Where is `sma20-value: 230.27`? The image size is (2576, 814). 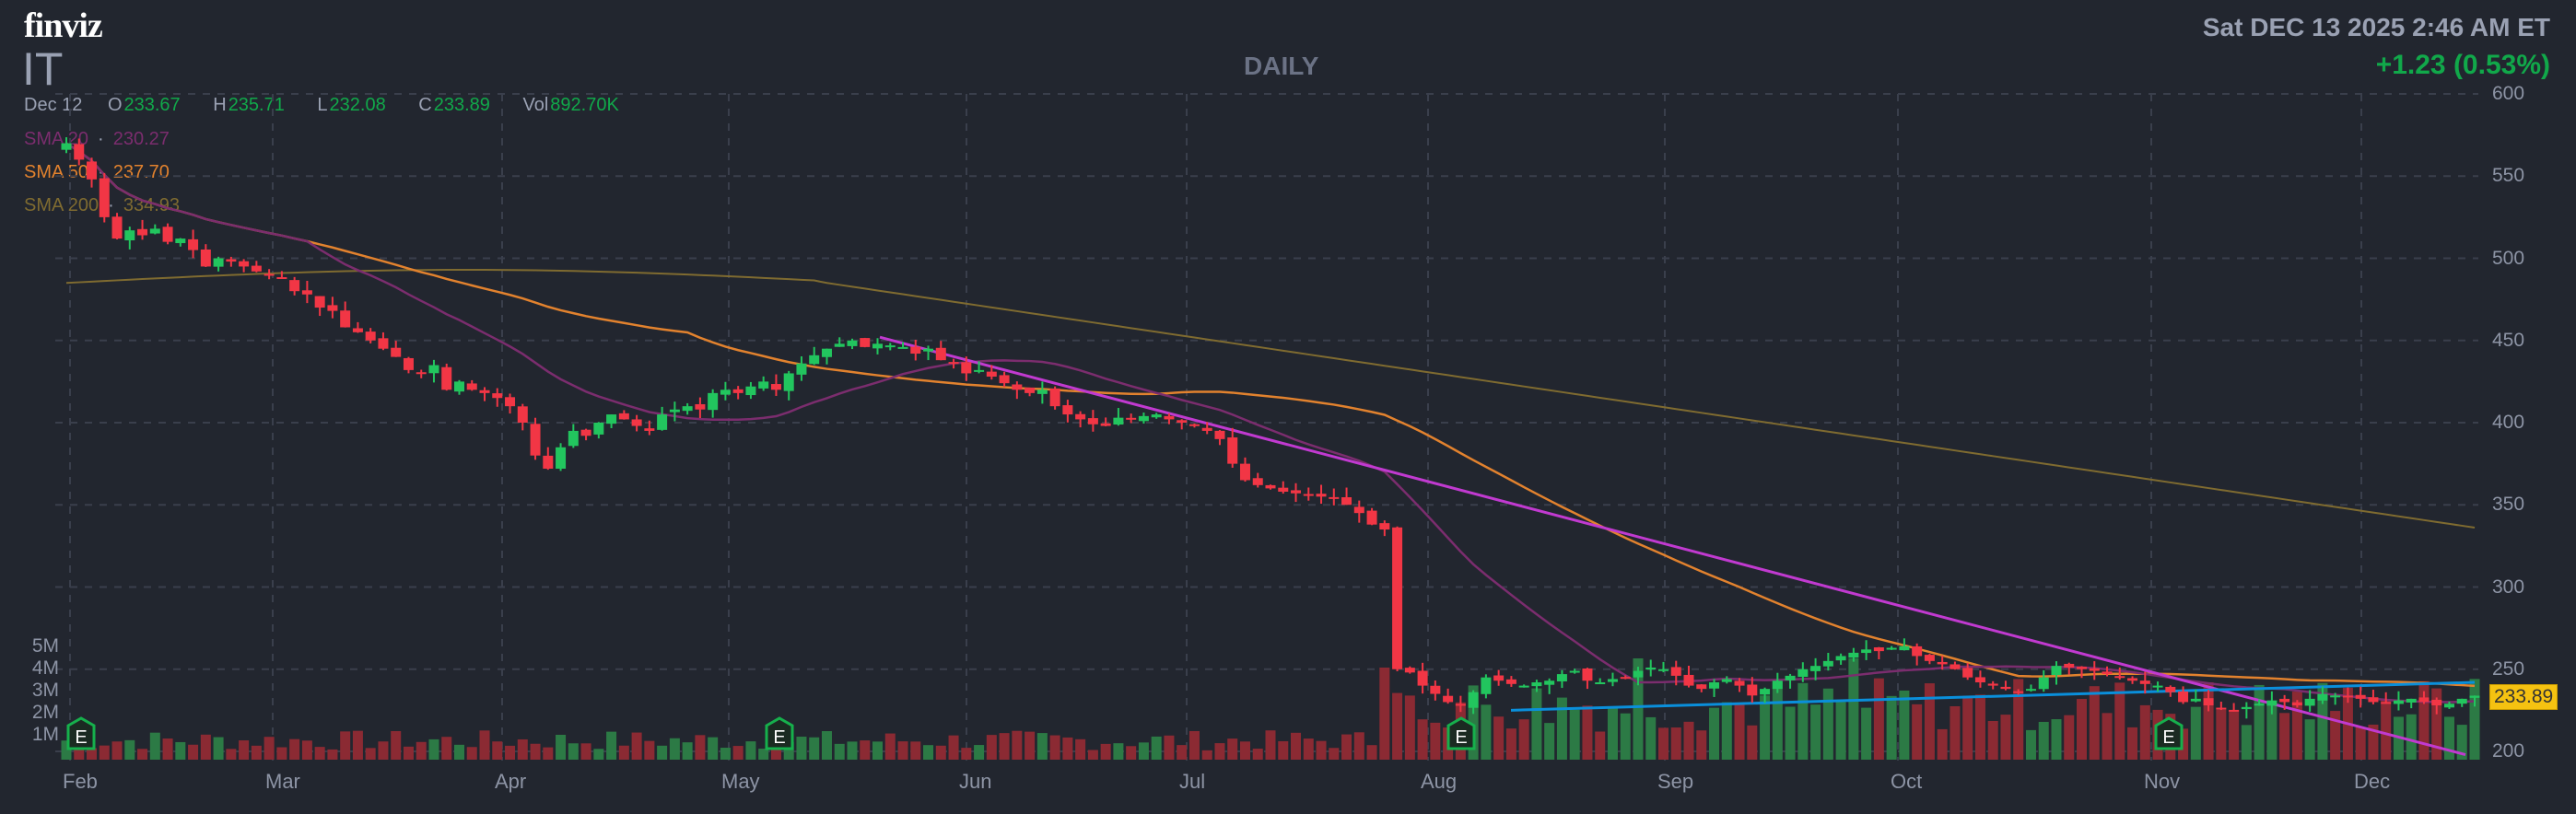
sma20-value: 230.27 is located at coordinates (141, 139).